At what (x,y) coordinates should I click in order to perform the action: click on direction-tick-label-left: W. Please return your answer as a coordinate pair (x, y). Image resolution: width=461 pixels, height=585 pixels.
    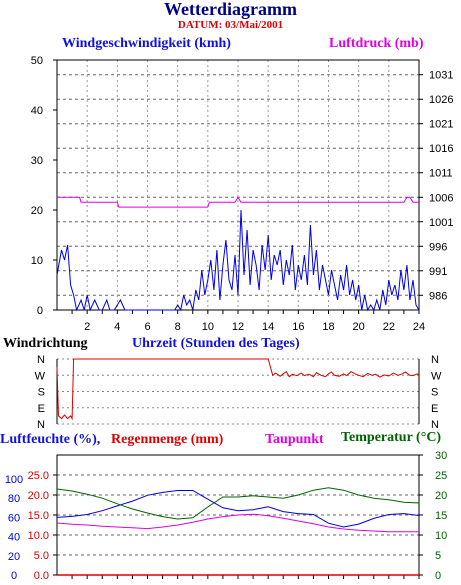
    Looking at the image, I should click on (40, 376).